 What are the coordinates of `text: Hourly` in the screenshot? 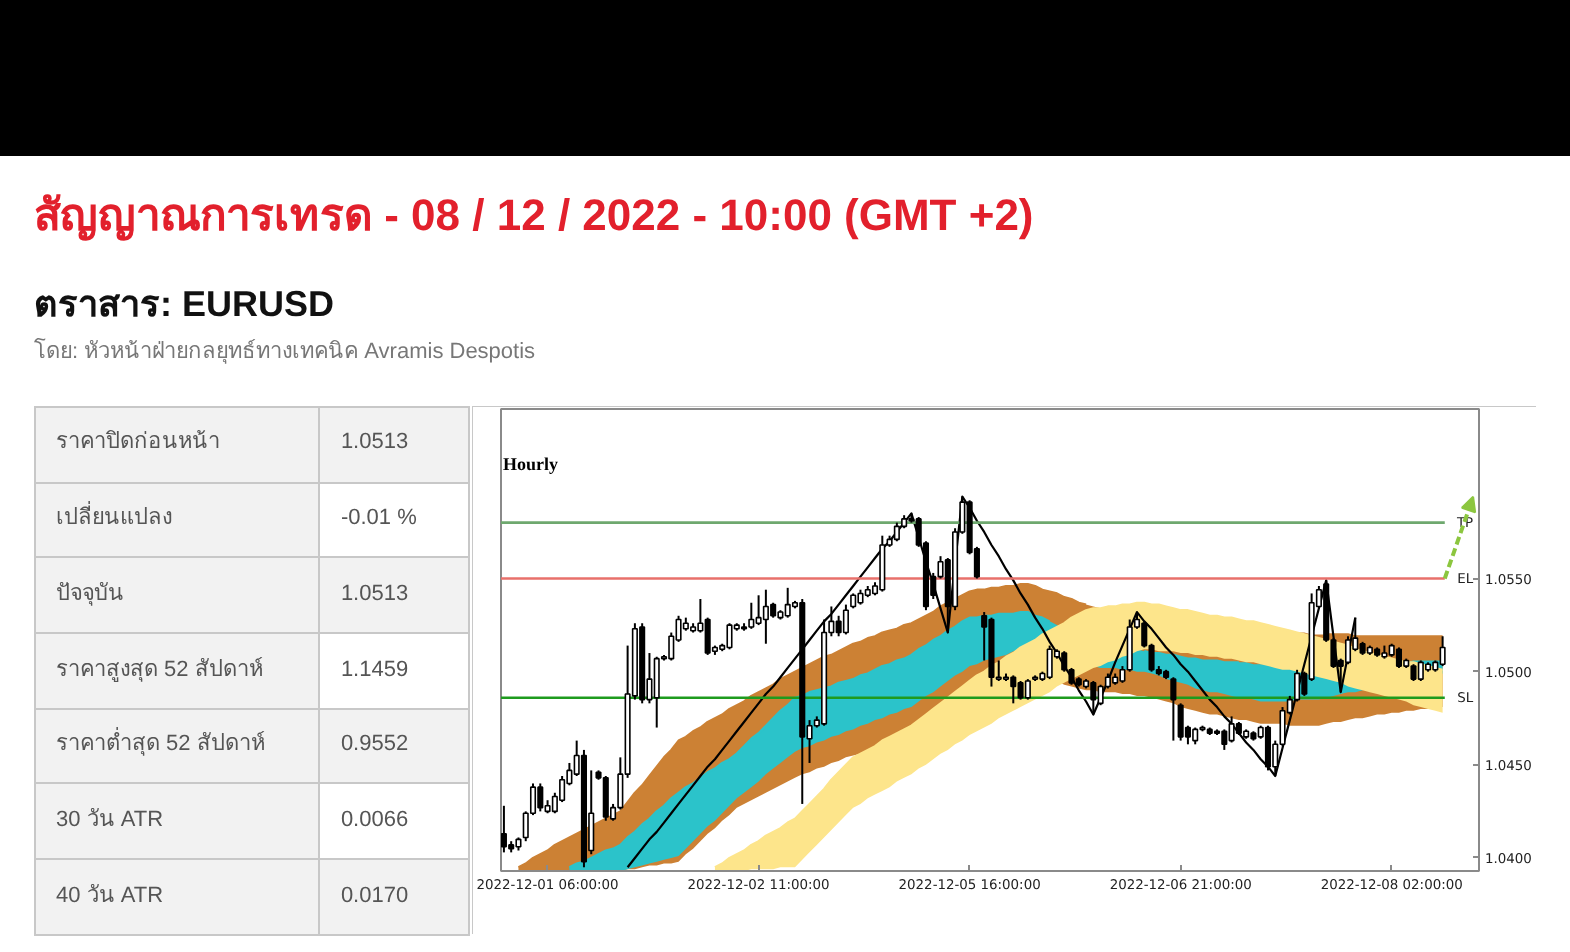 It's located at (531, 463).